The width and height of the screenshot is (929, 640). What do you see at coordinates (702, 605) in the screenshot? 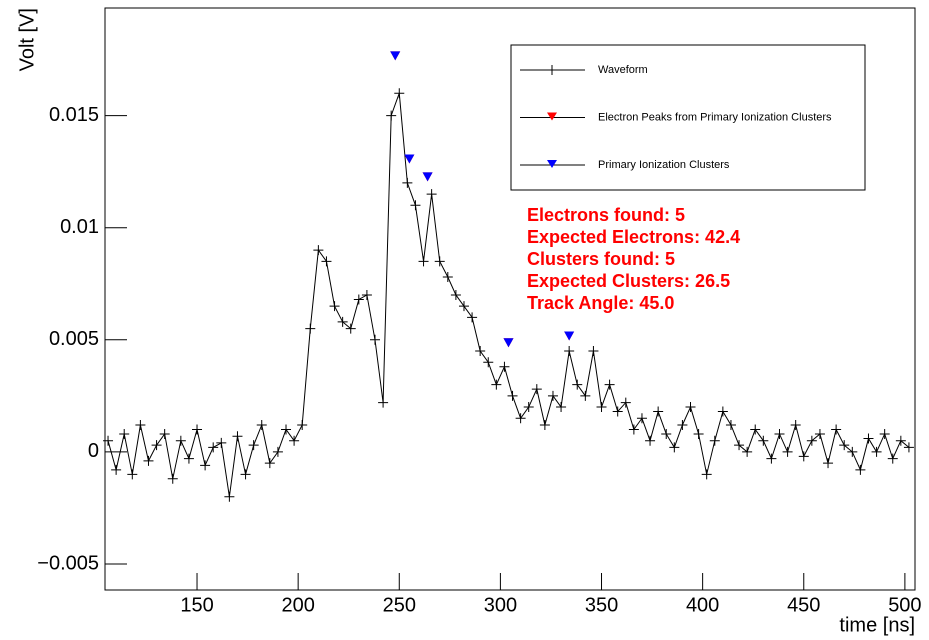
I see `x-tick-label: 400` at bounding box center [702, 605].